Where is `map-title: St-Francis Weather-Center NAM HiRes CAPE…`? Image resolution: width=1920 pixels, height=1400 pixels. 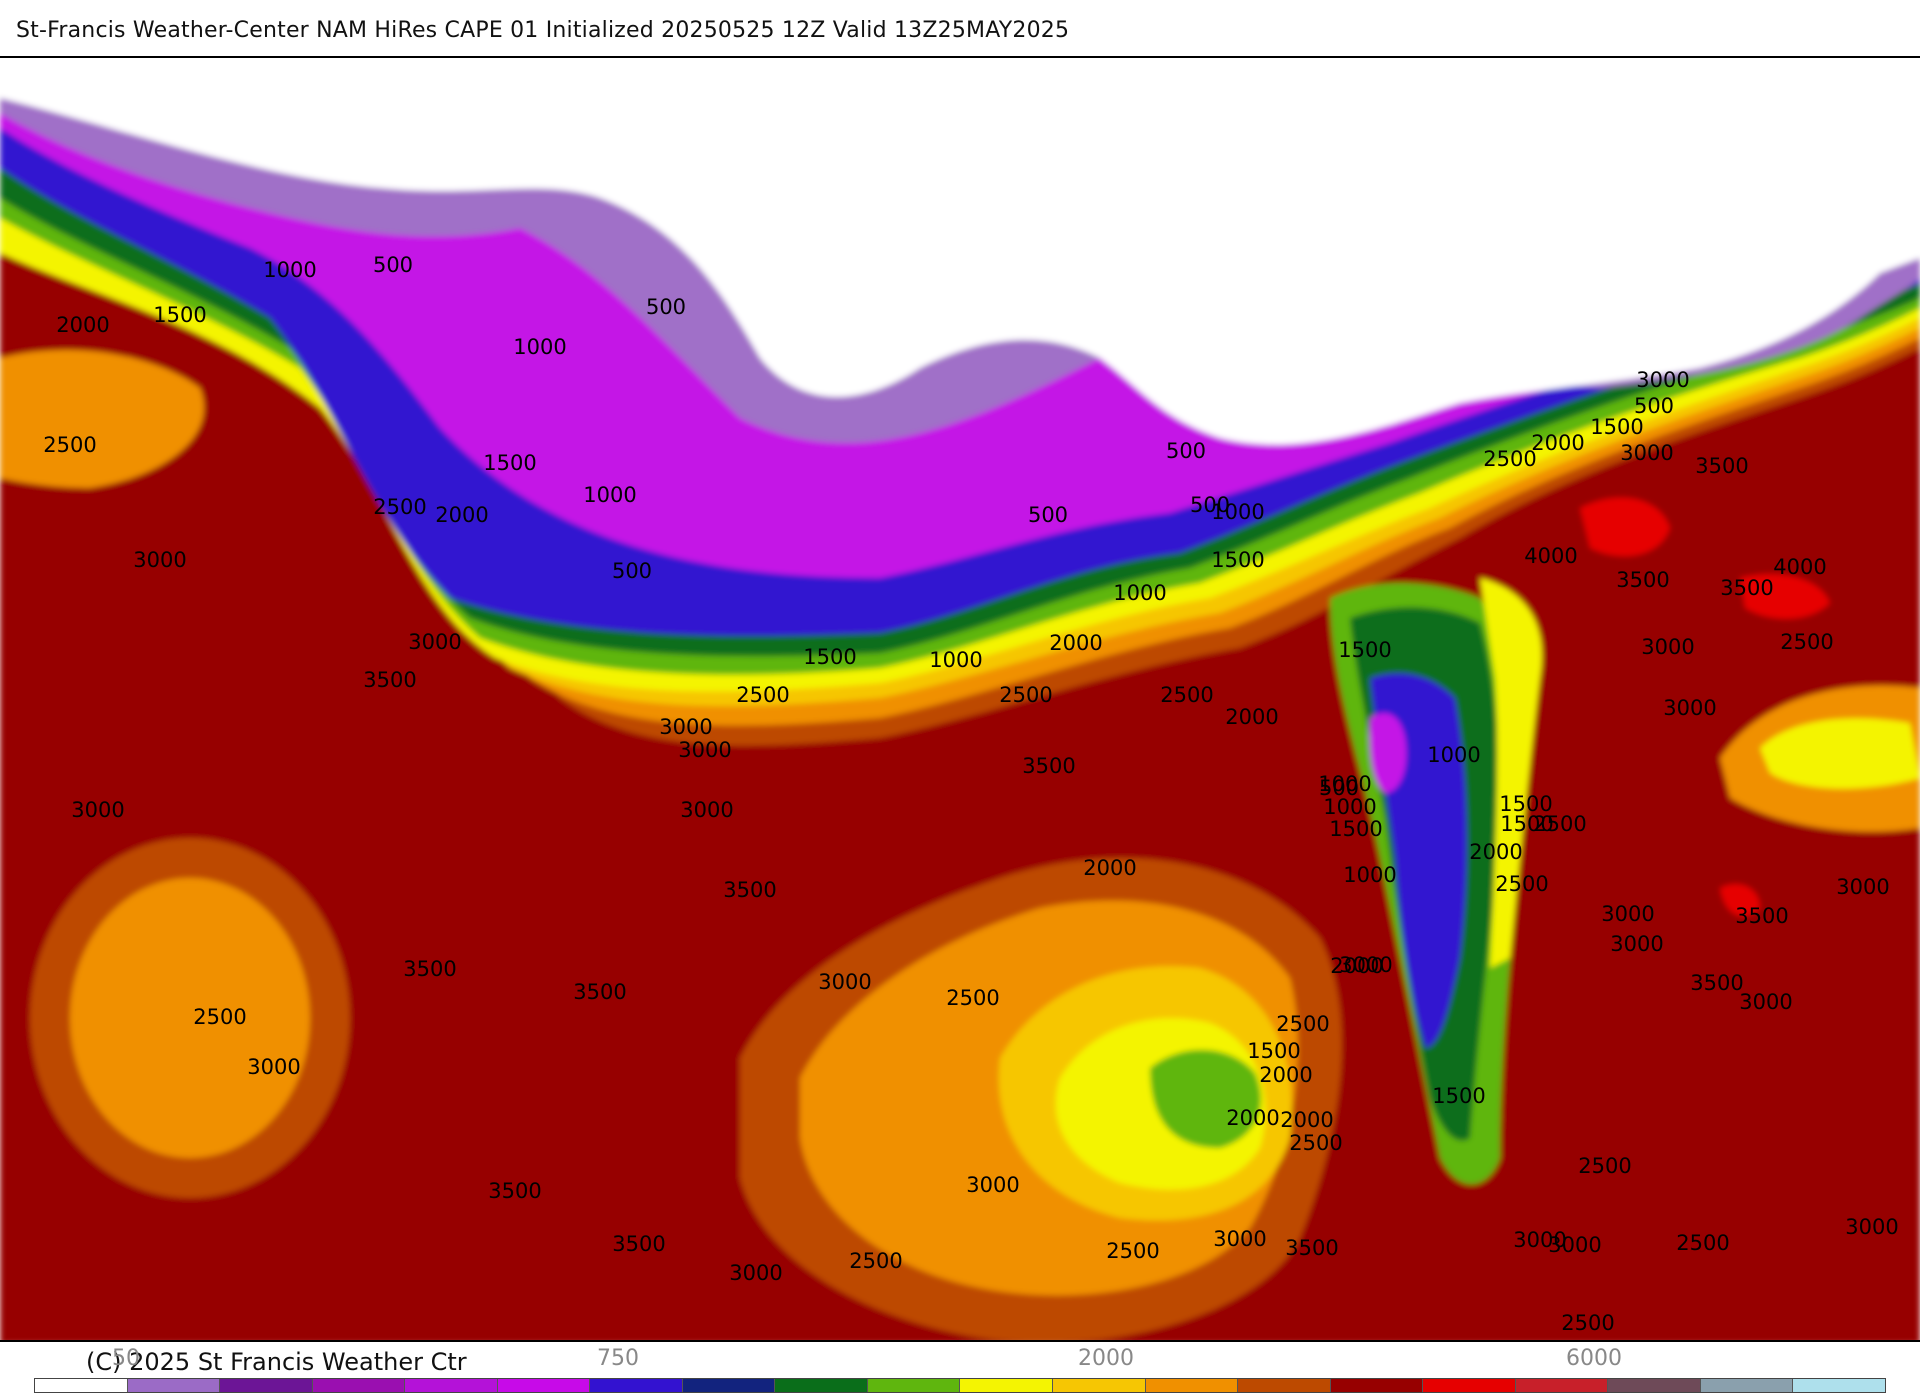
map-title: St-Francis Weather-Center NAM HiRes CAPE… is located at coordinates (543, 30).